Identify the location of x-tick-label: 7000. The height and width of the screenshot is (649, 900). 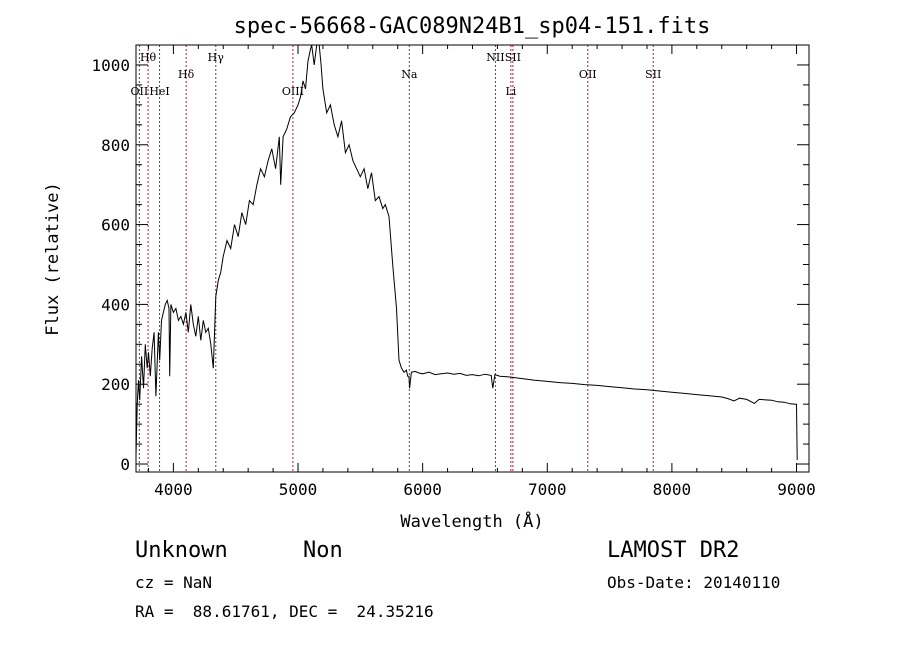
(547, 489).